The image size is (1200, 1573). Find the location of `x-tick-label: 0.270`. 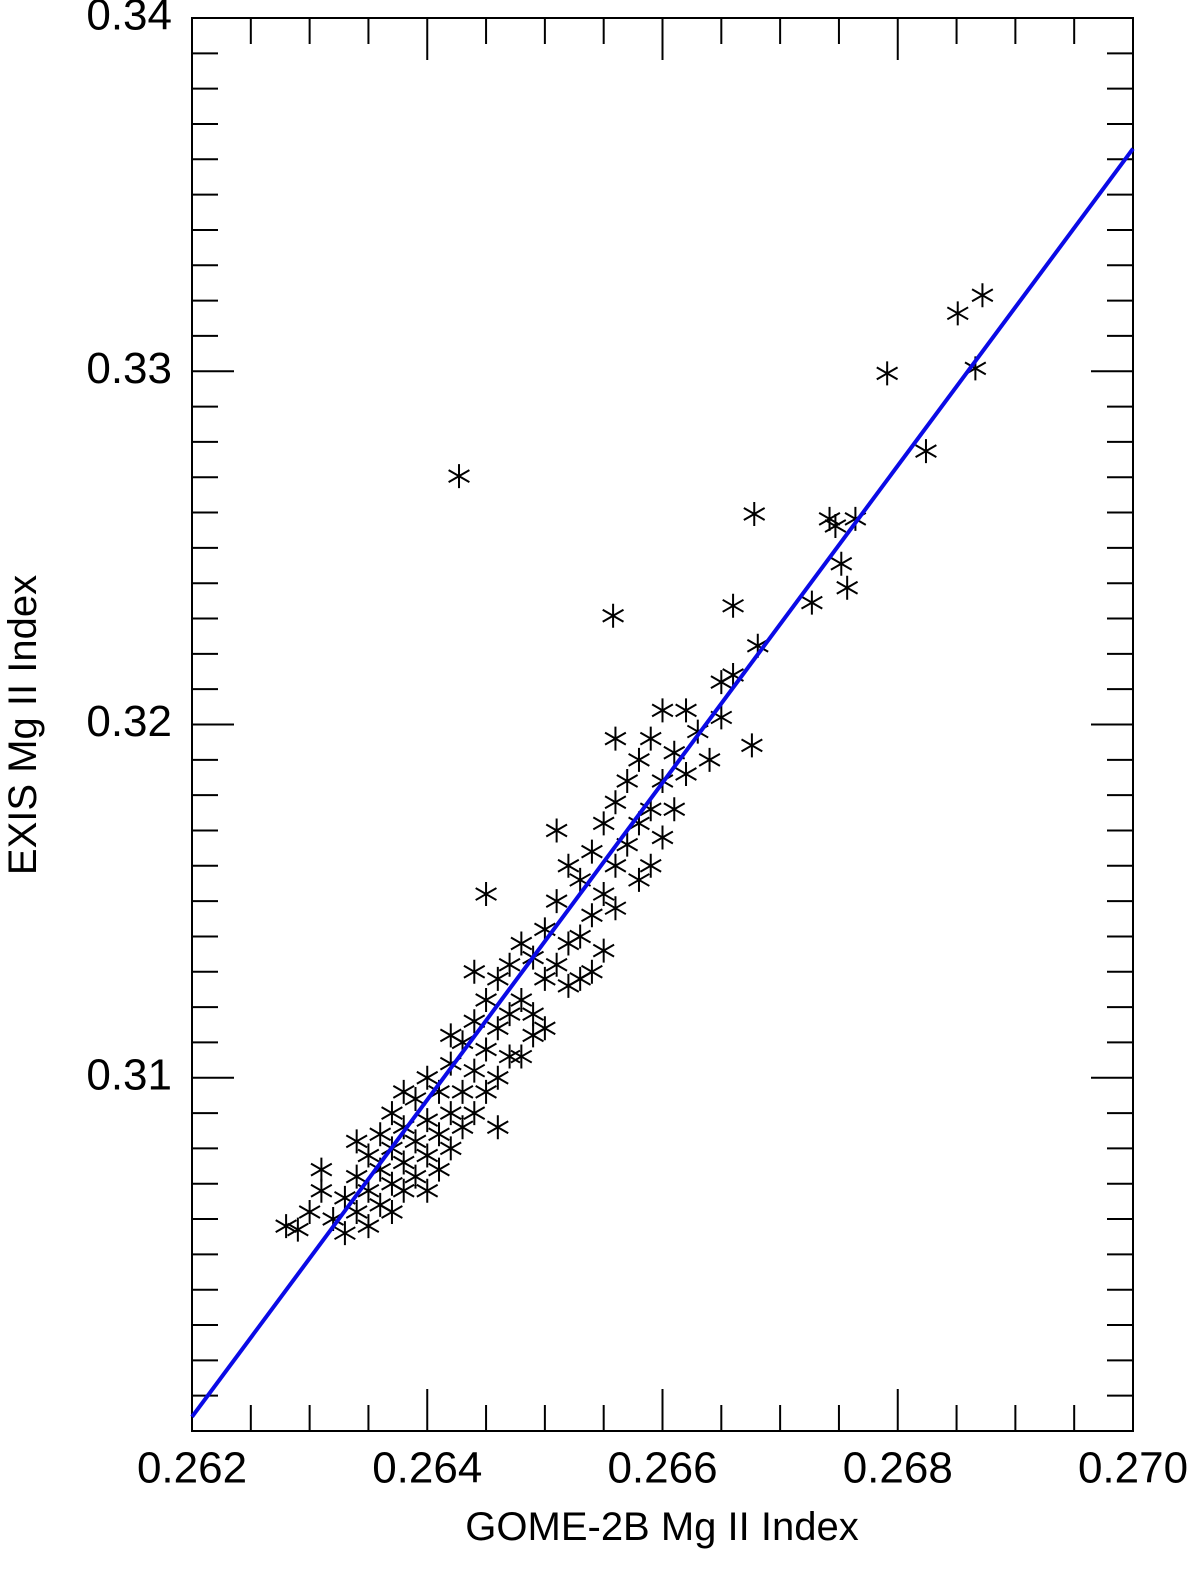

x-tick-label: 0.270 is located at coordinates (1133, 1468).